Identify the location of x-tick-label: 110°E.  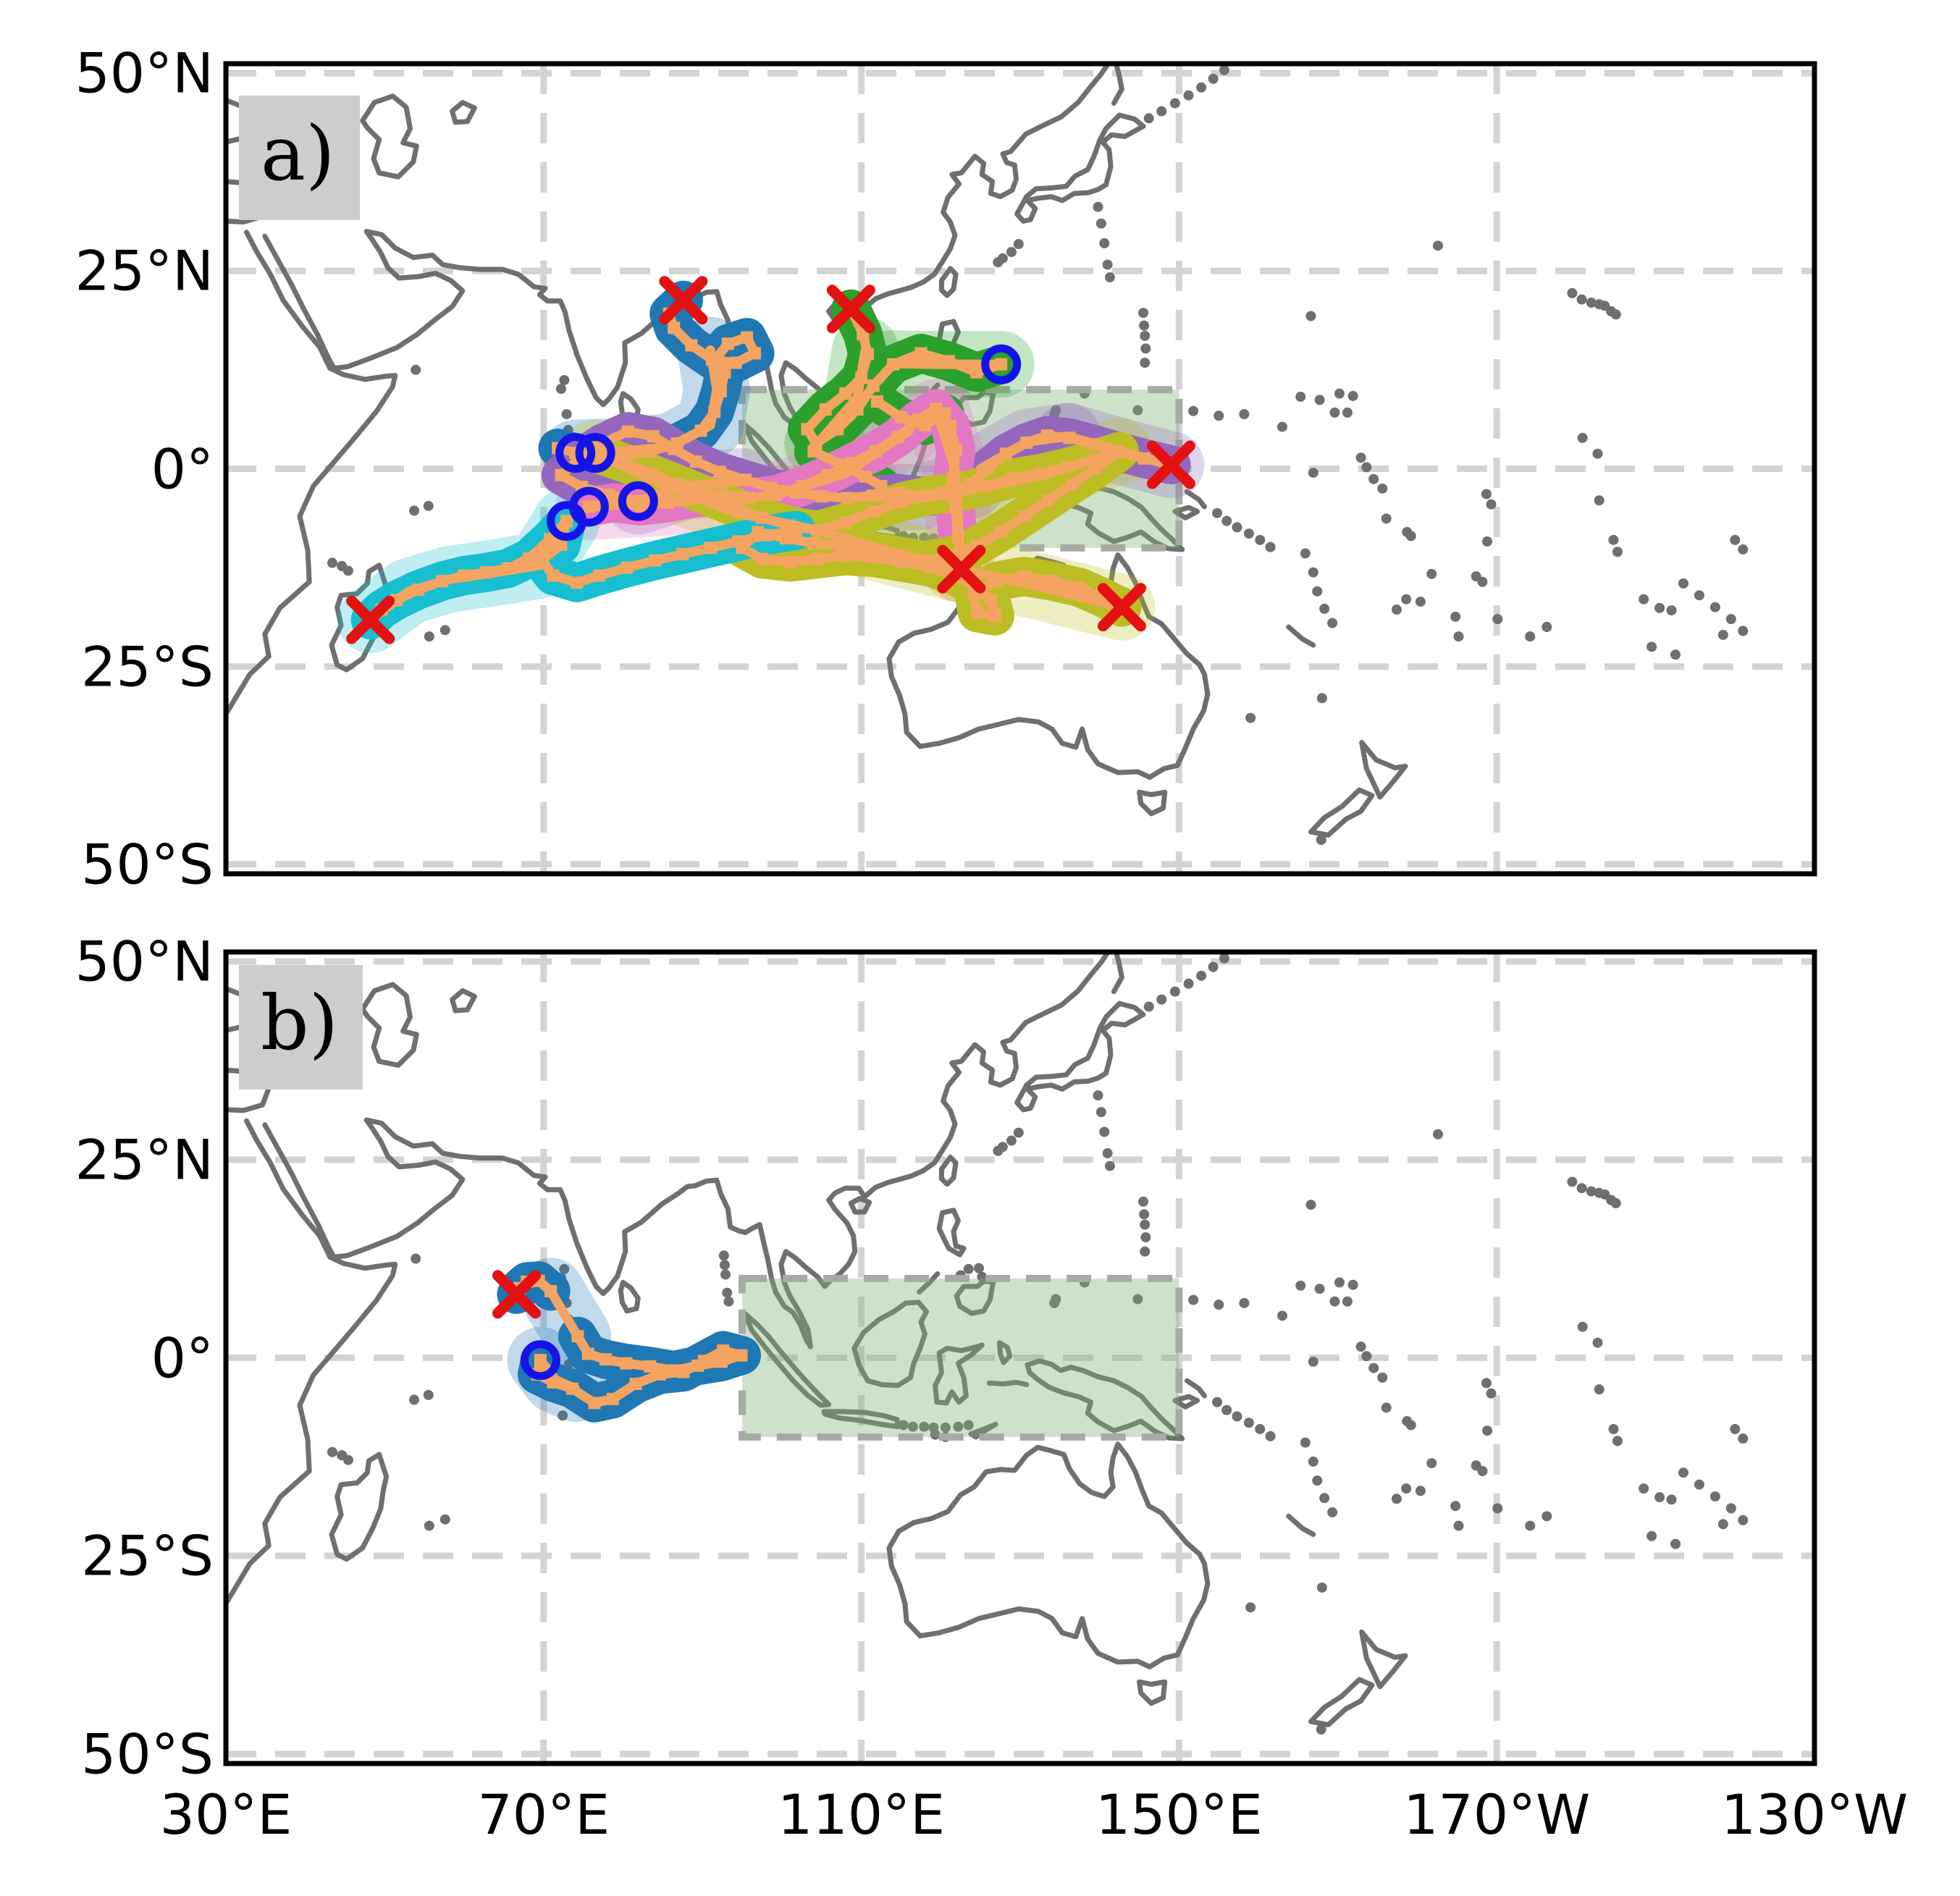
(862, 1814).